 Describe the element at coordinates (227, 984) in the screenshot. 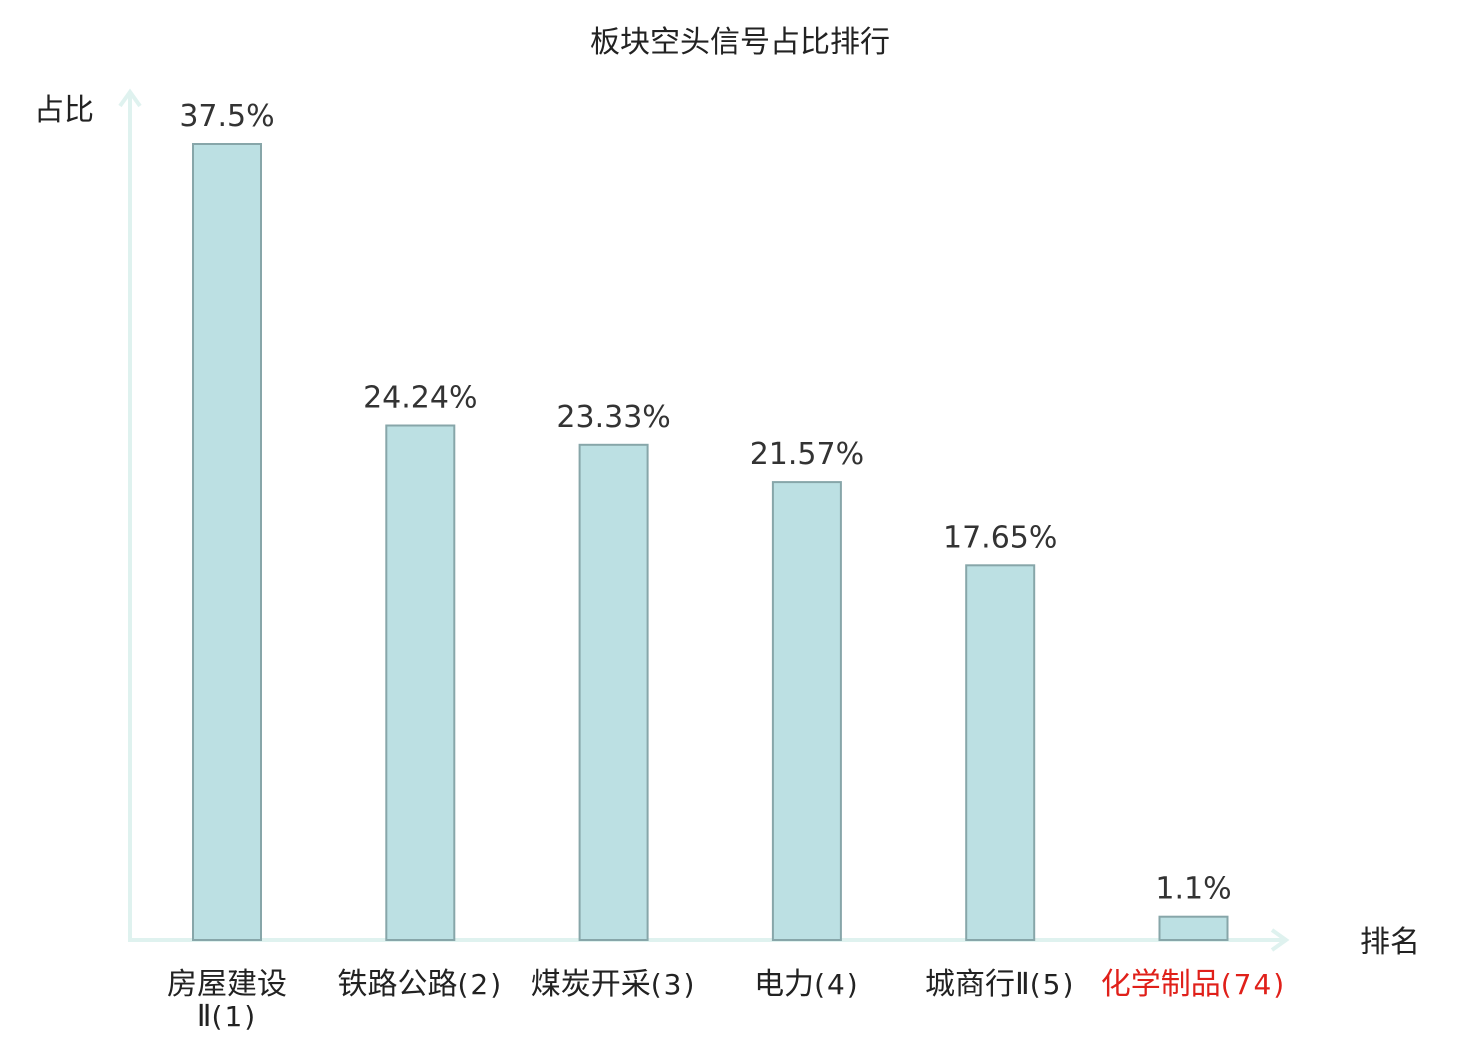

I see `category-label: 房屋建设` at that location.